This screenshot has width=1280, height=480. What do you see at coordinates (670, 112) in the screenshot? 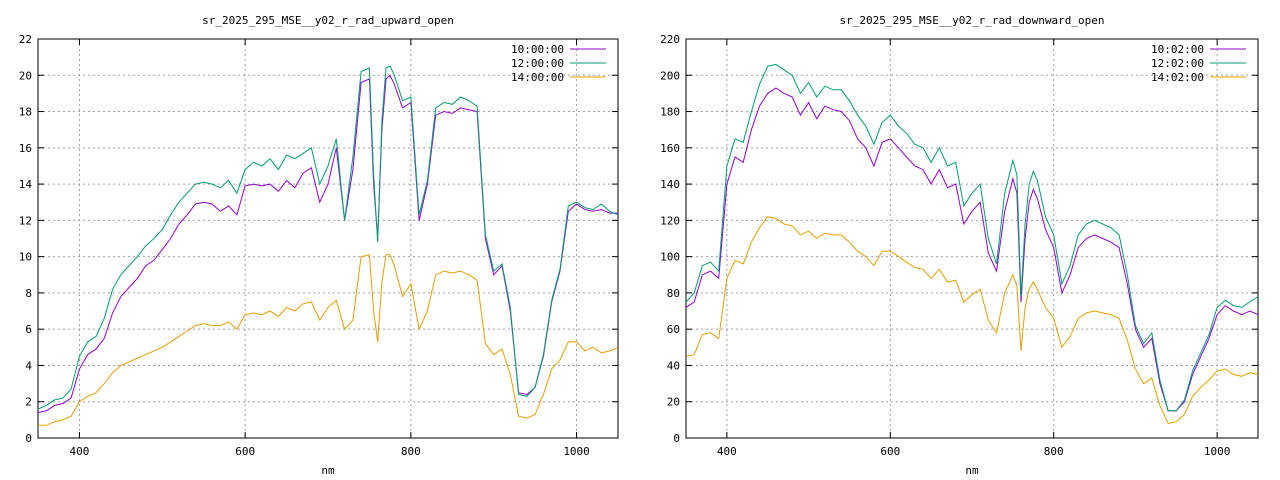
I see `y-tick-label: 180` at bounding box center [670, 112].